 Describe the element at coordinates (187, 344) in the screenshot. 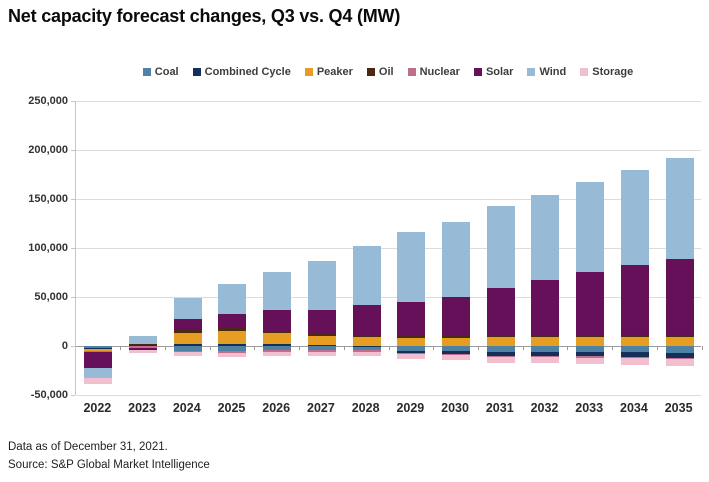

I see `bar-segment-combined-cycle-2024` at that location.